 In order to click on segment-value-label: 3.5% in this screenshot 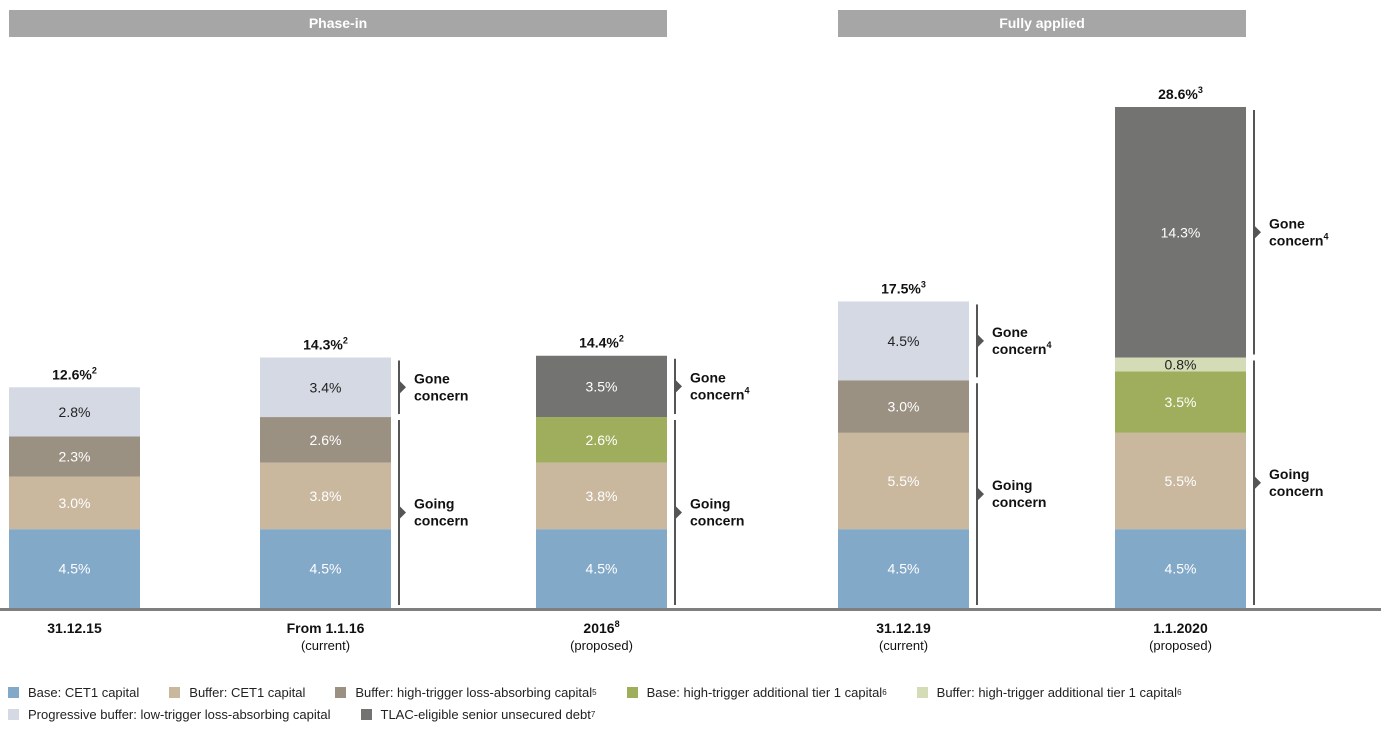, I will do `click(602, 386)`.